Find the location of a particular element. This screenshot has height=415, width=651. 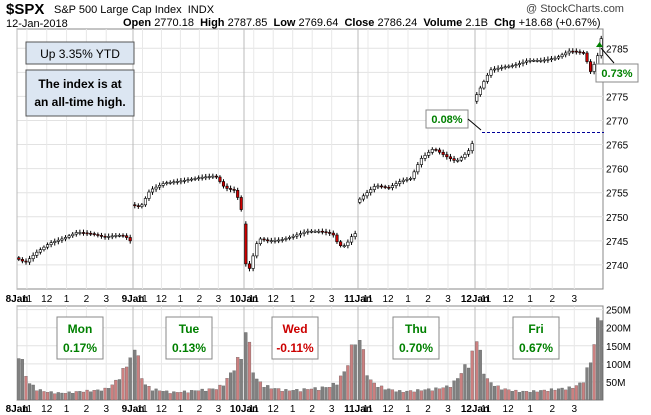

last-label-pointer is located at coordinates (607, 55).